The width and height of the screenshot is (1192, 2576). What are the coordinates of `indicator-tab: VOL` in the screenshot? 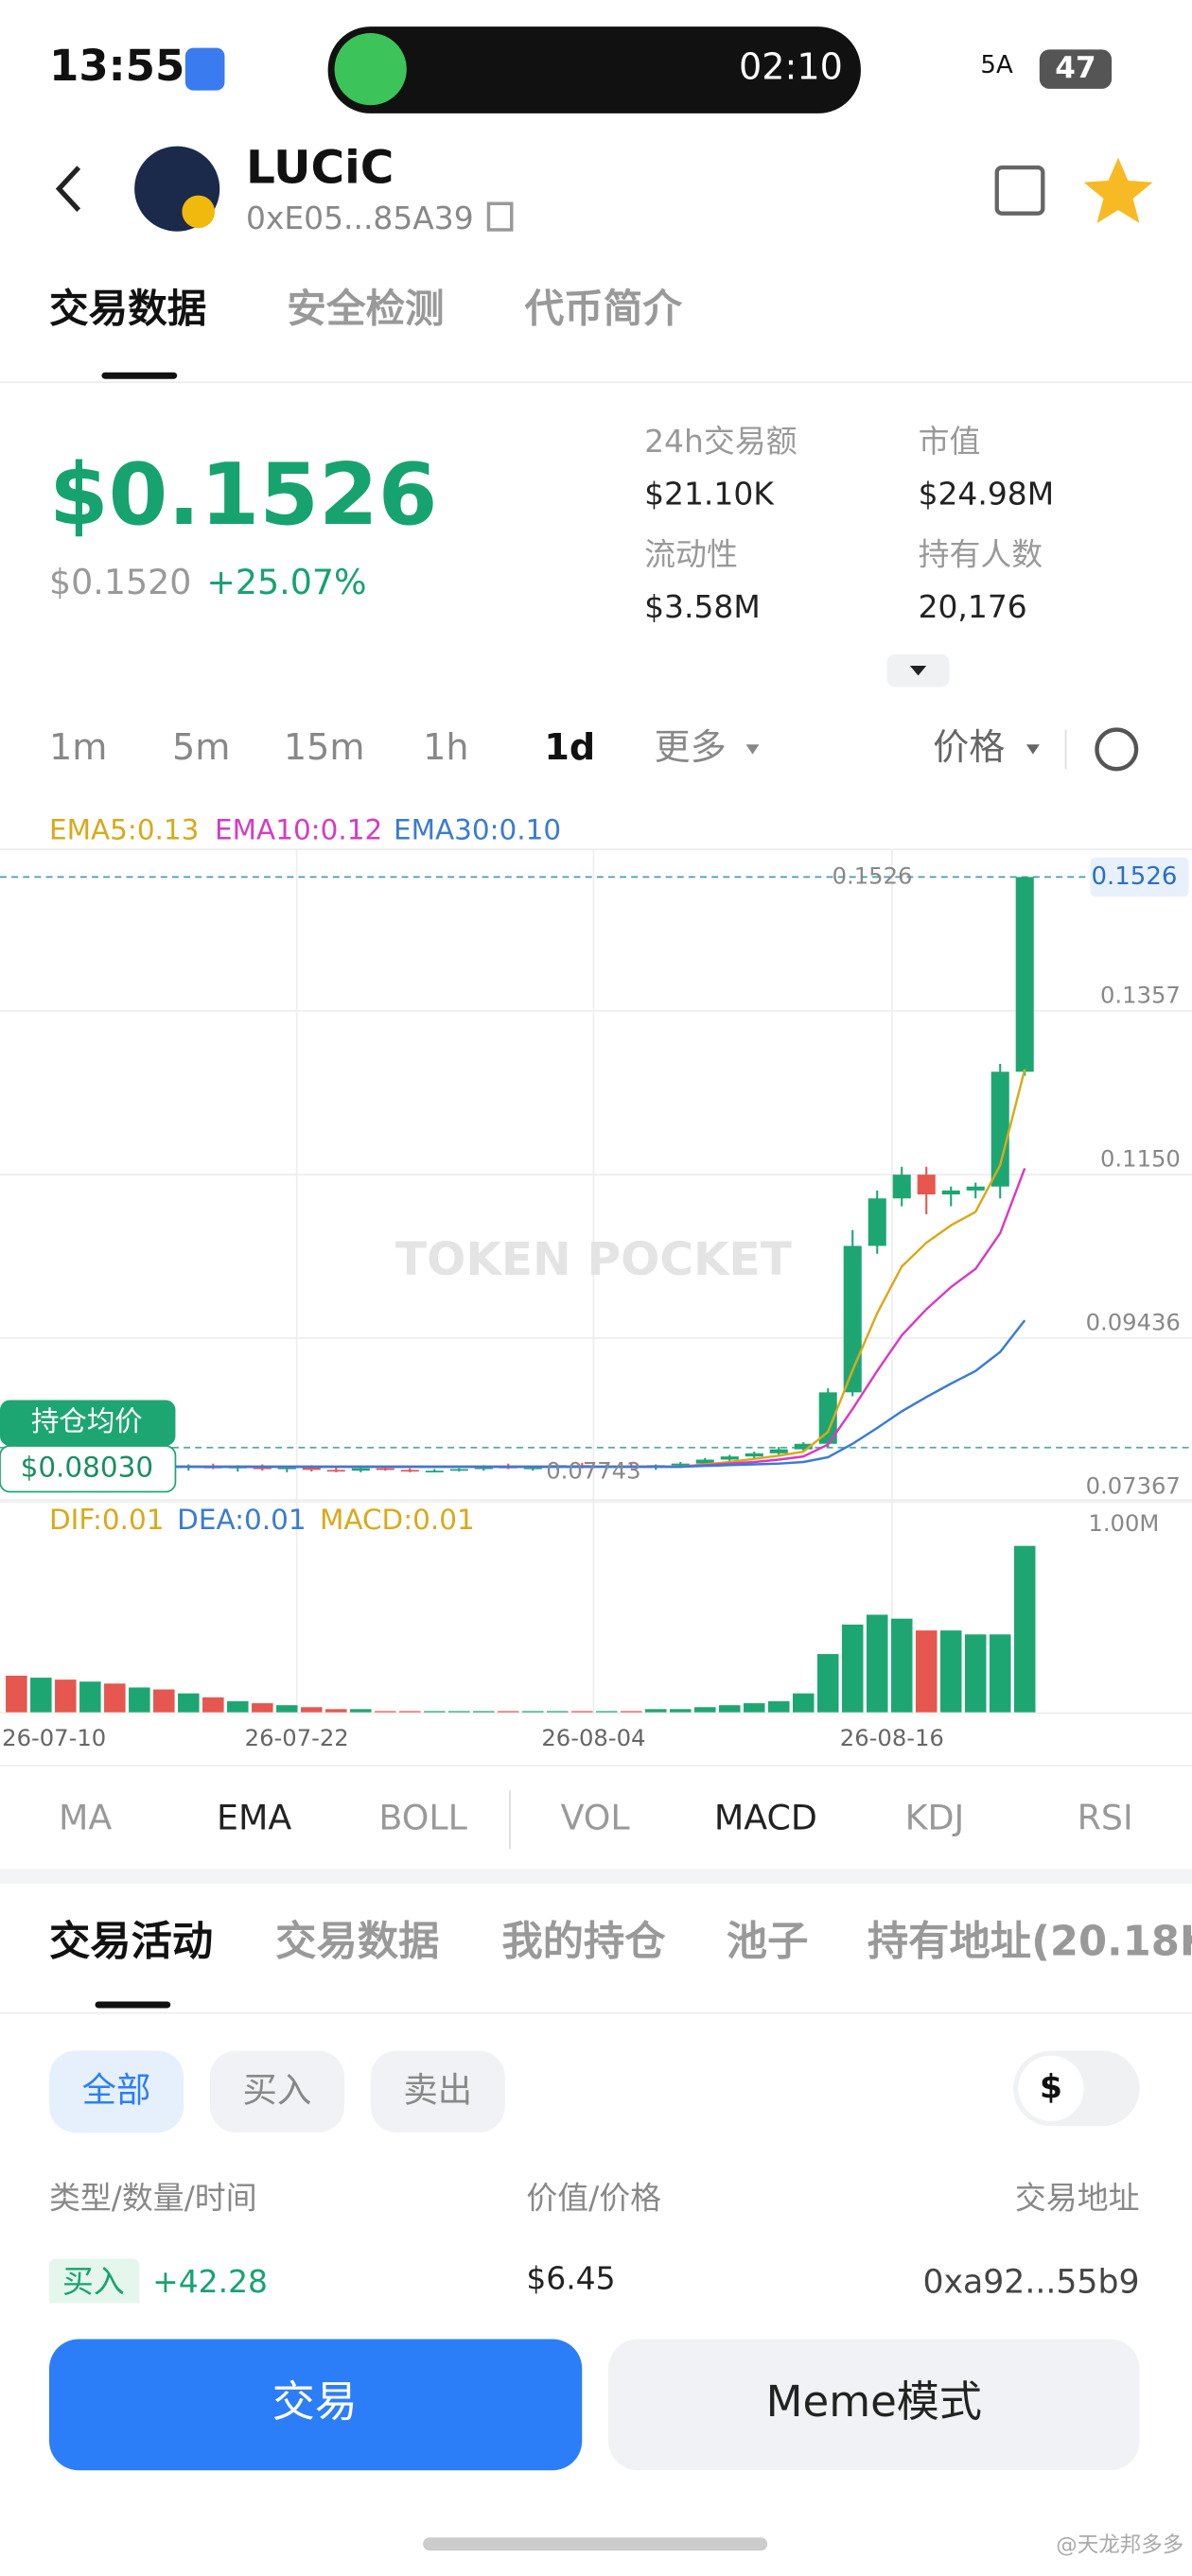 It's located at (596, 1818).